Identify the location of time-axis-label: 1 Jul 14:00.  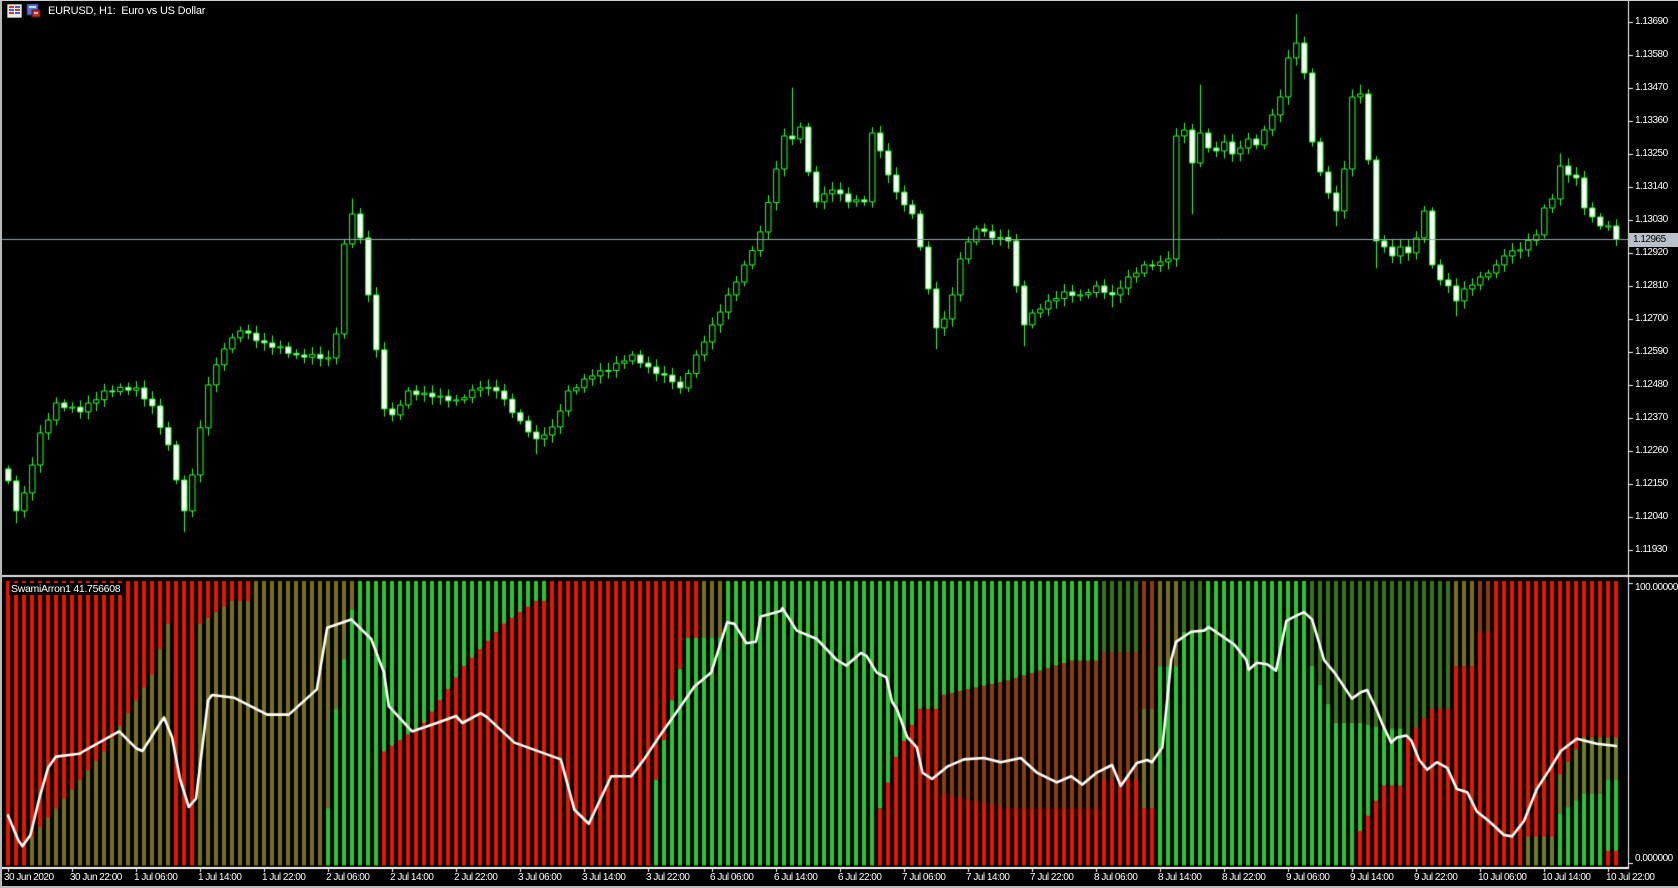
(220, 877).